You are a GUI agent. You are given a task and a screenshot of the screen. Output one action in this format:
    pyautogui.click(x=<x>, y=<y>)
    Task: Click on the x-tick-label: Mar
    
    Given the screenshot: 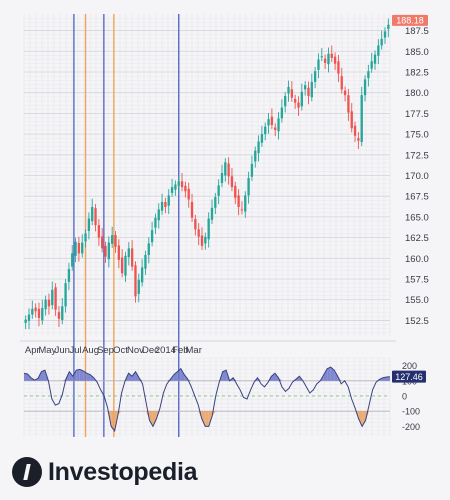 What is the action you would take?
    pyautogui.click(x=194, y=350)
    